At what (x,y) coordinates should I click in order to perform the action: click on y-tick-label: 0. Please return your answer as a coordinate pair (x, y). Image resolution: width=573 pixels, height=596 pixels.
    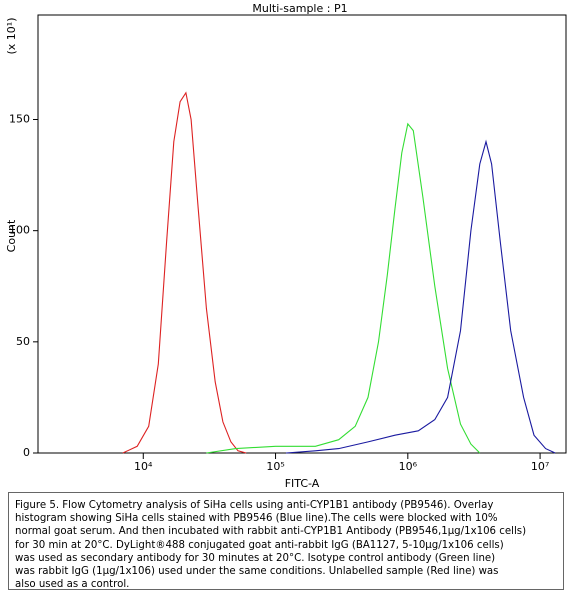
    Looking at the image, I should click on (26, 452).